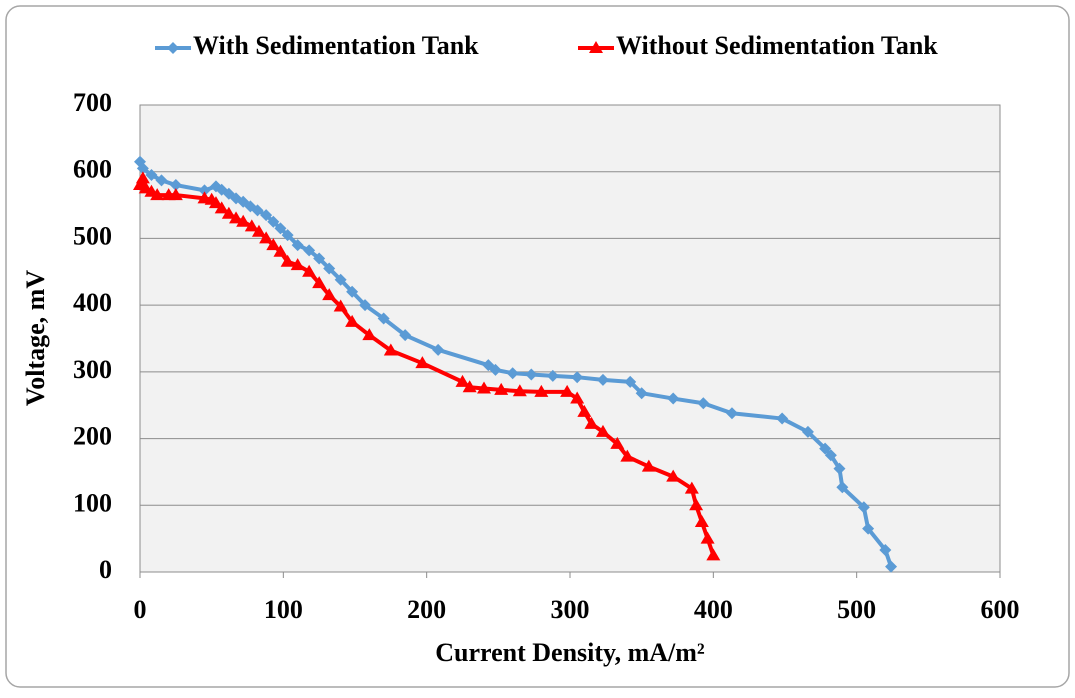 The height and width of the screenshot is (698, 1075). Describe the element at coordinates (713, 609) in the screenshot. I see `x-tick-label: 400` at that location.